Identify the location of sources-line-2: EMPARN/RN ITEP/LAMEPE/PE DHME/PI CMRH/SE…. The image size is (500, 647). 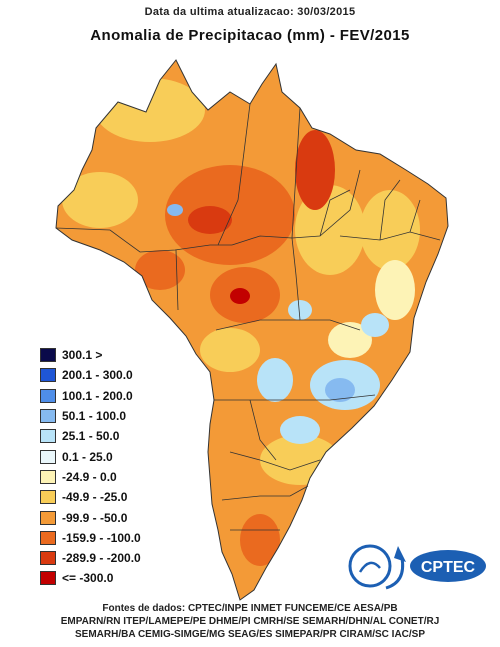
(250, 621).